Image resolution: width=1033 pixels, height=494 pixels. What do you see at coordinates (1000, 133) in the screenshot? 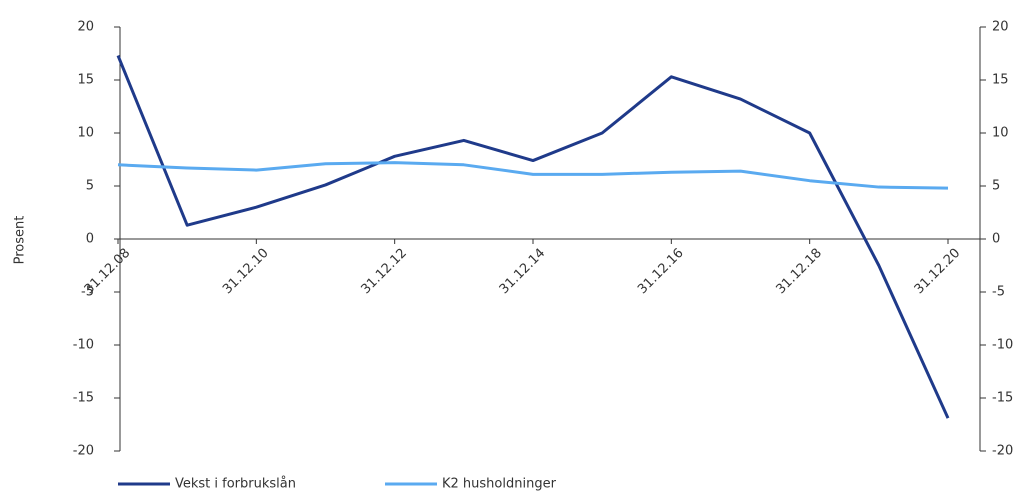
I see `y2-tick-label: 10` at bounding box center [1000, 133].